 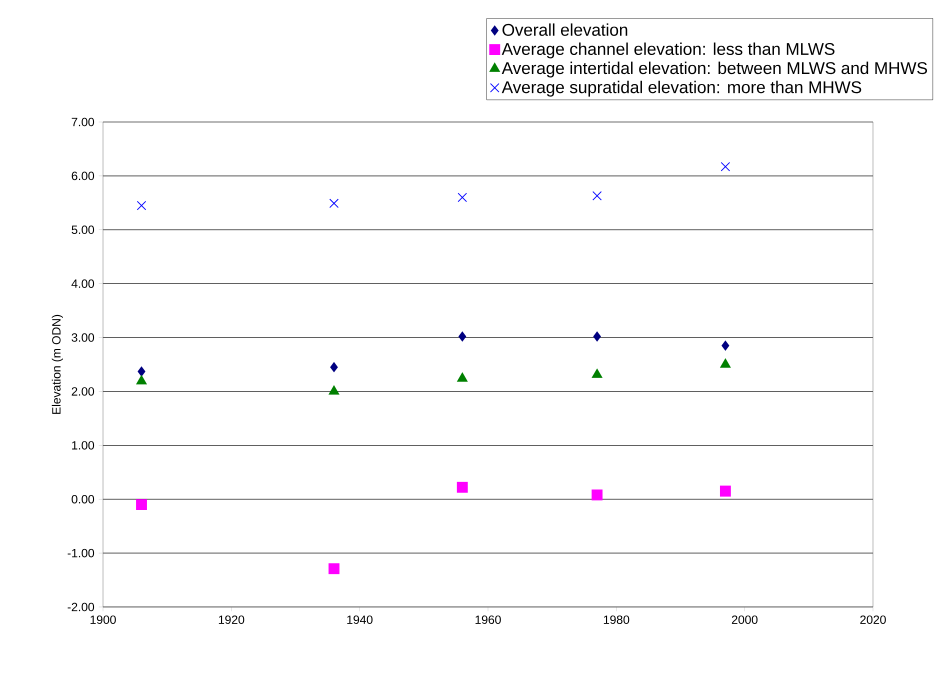 I want to click on x-tick-label: 1900, so click(x=103, y=619).